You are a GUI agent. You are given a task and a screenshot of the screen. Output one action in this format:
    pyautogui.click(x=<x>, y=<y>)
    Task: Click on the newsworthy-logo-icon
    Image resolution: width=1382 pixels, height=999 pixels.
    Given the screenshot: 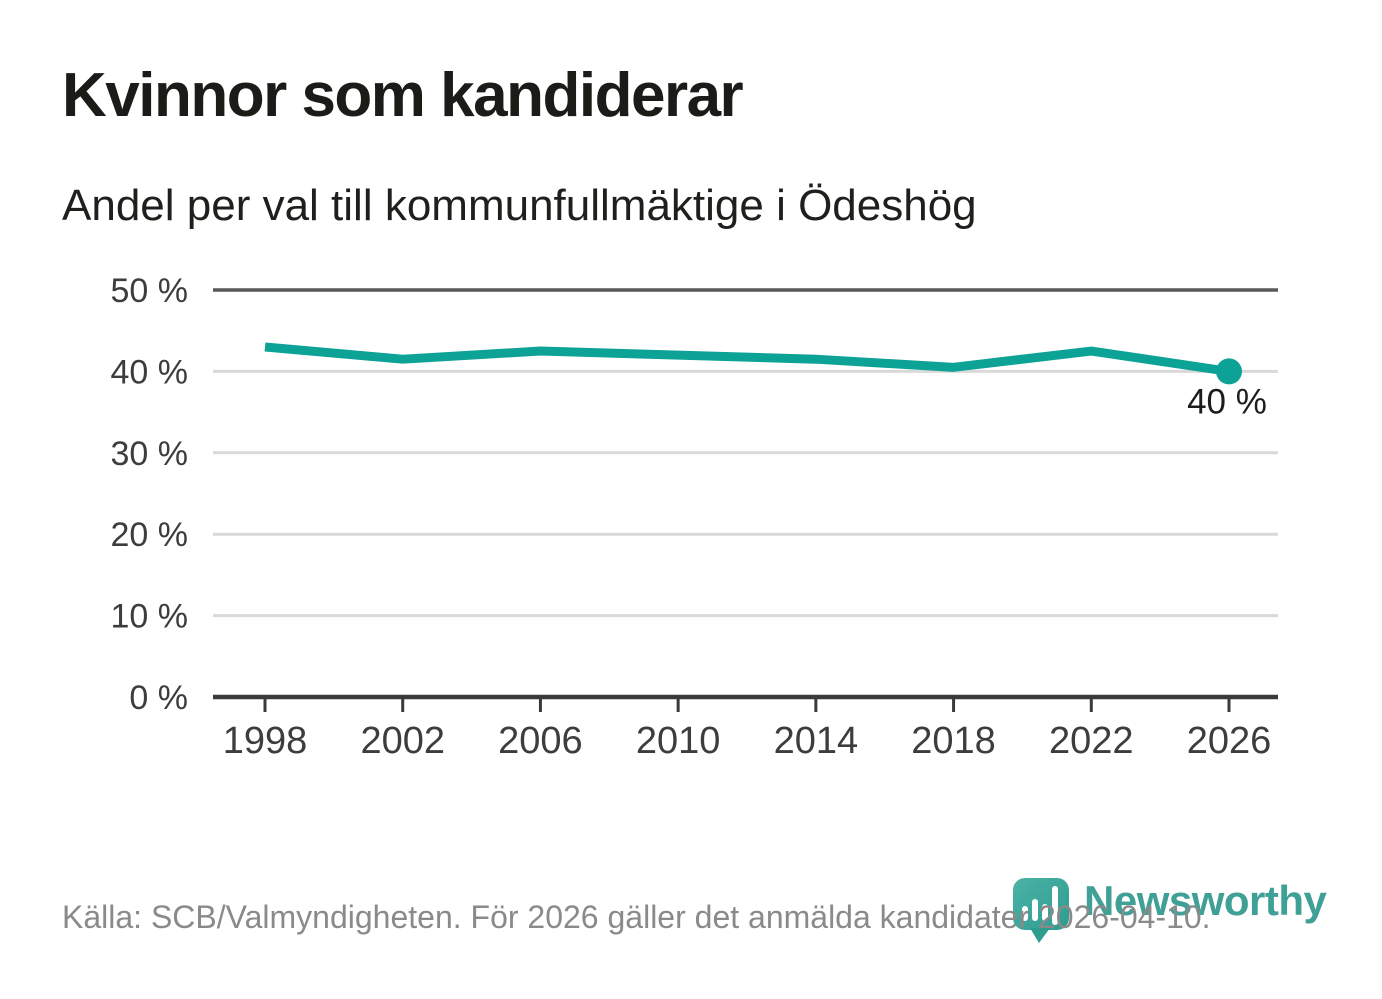 What is the action you would take?
    pyautogui.click(x=1041, y=910)
    